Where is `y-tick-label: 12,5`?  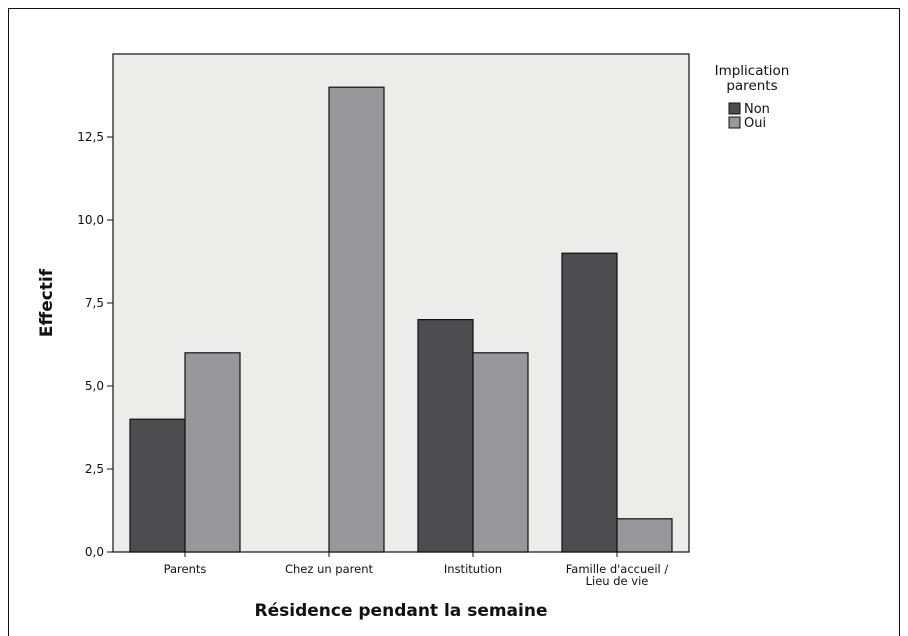 y-tick-label: 12,5 is located at coordinates (90, 137).